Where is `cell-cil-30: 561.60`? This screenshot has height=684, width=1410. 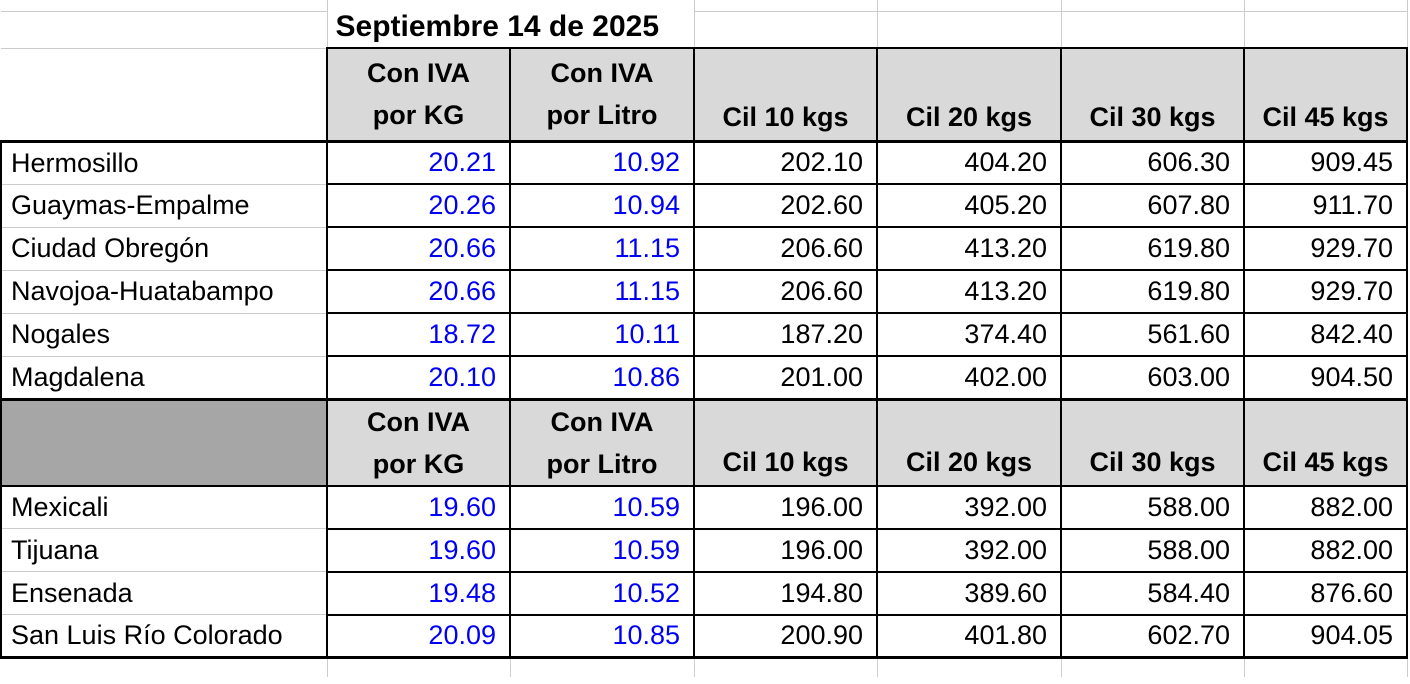 cell-cil-30: 561.60 is located at coordinates (1153, 334).